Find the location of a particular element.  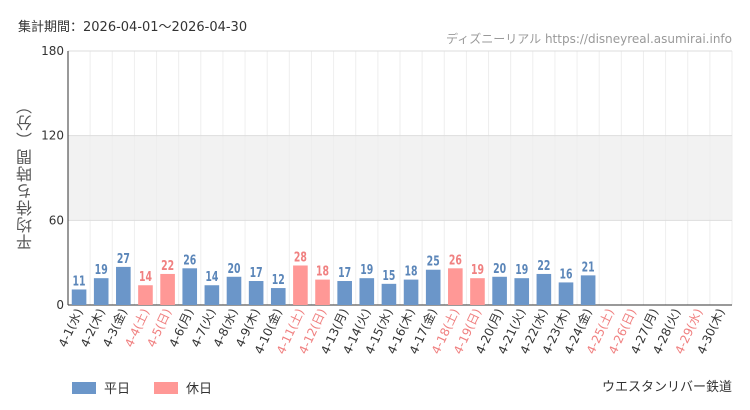

bar-value-label: 11 is located at coordinates (79, 280).